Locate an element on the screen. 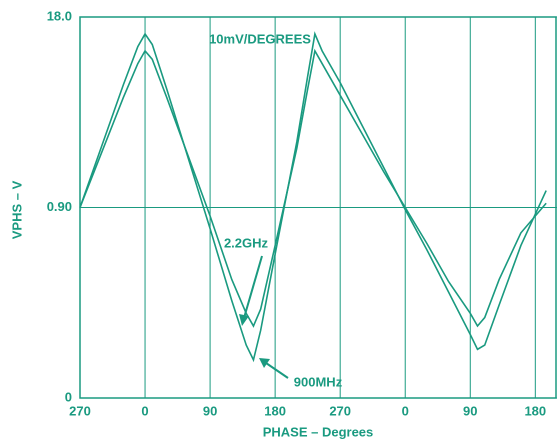  y-tick-label: 0 is located at coordinates (68, 396).